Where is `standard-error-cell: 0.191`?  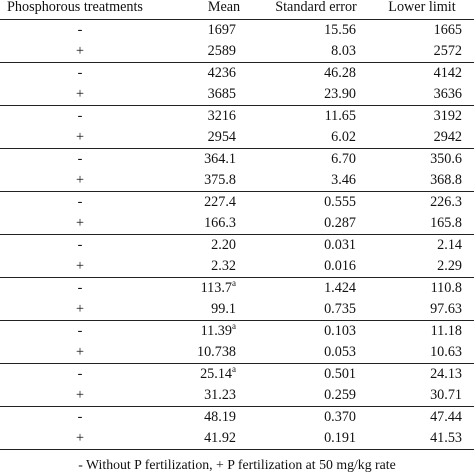 standard-error-cell: 0.191 is located at coordinates (311, 439).